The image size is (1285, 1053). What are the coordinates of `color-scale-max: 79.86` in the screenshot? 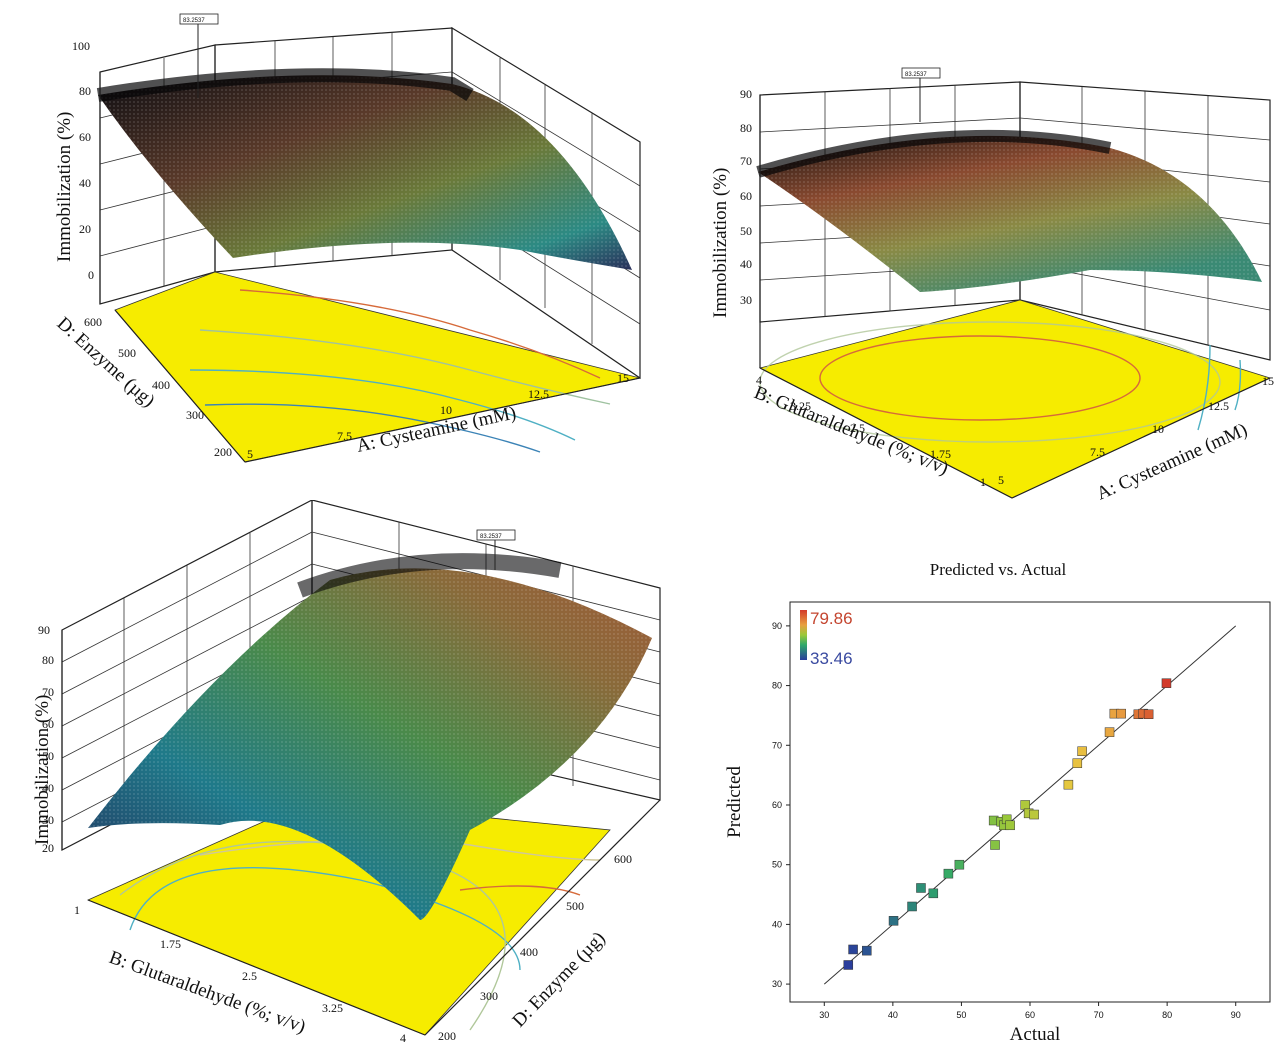 It's located at (831, 618).